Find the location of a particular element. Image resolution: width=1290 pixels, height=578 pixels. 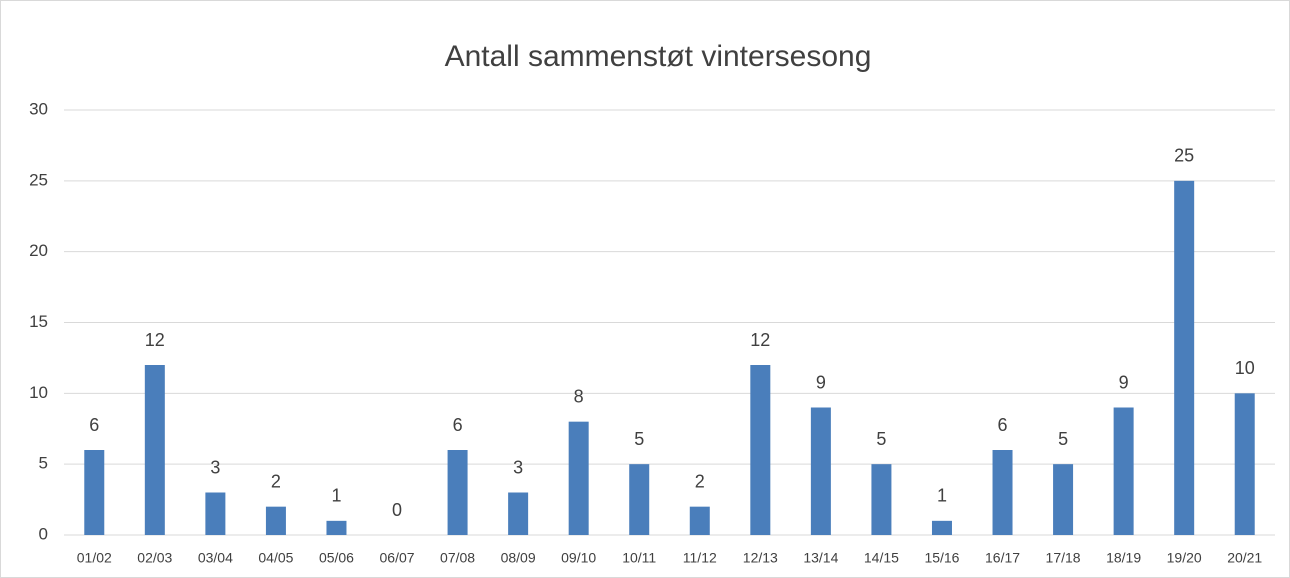

x-tick-label: 14/15 is located at coordinates (881, 558).